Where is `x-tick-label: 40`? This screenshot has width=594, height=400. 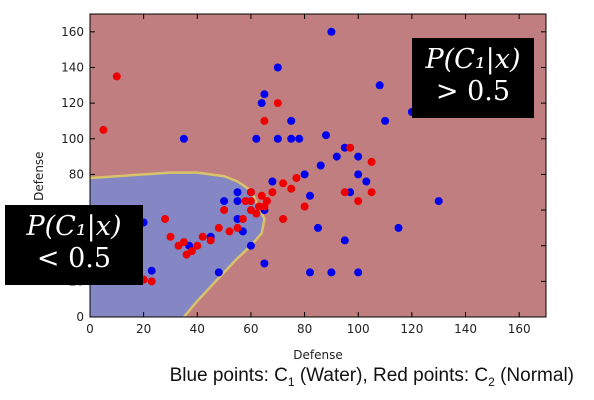 x-tick-label: 40 is located at coordinates (197, 329).